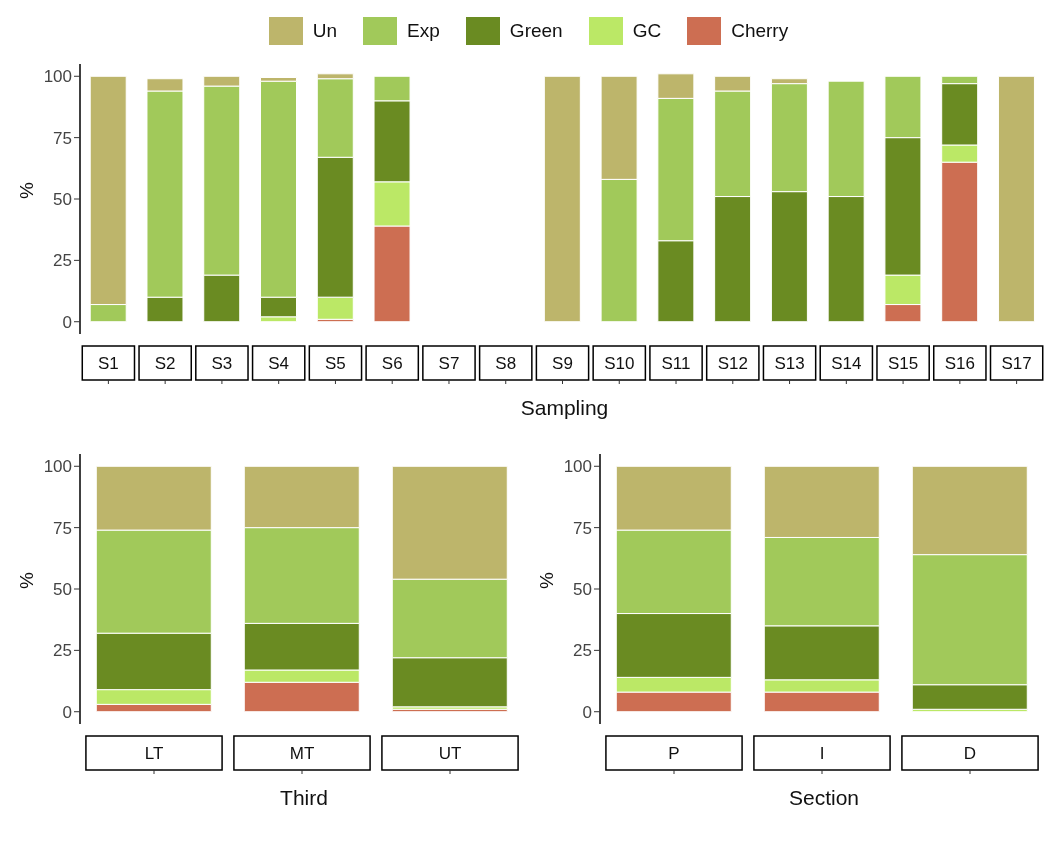  Describe the element at coordinates (536, 31) in the screenshot. I see `legend-label: Green` at that location.